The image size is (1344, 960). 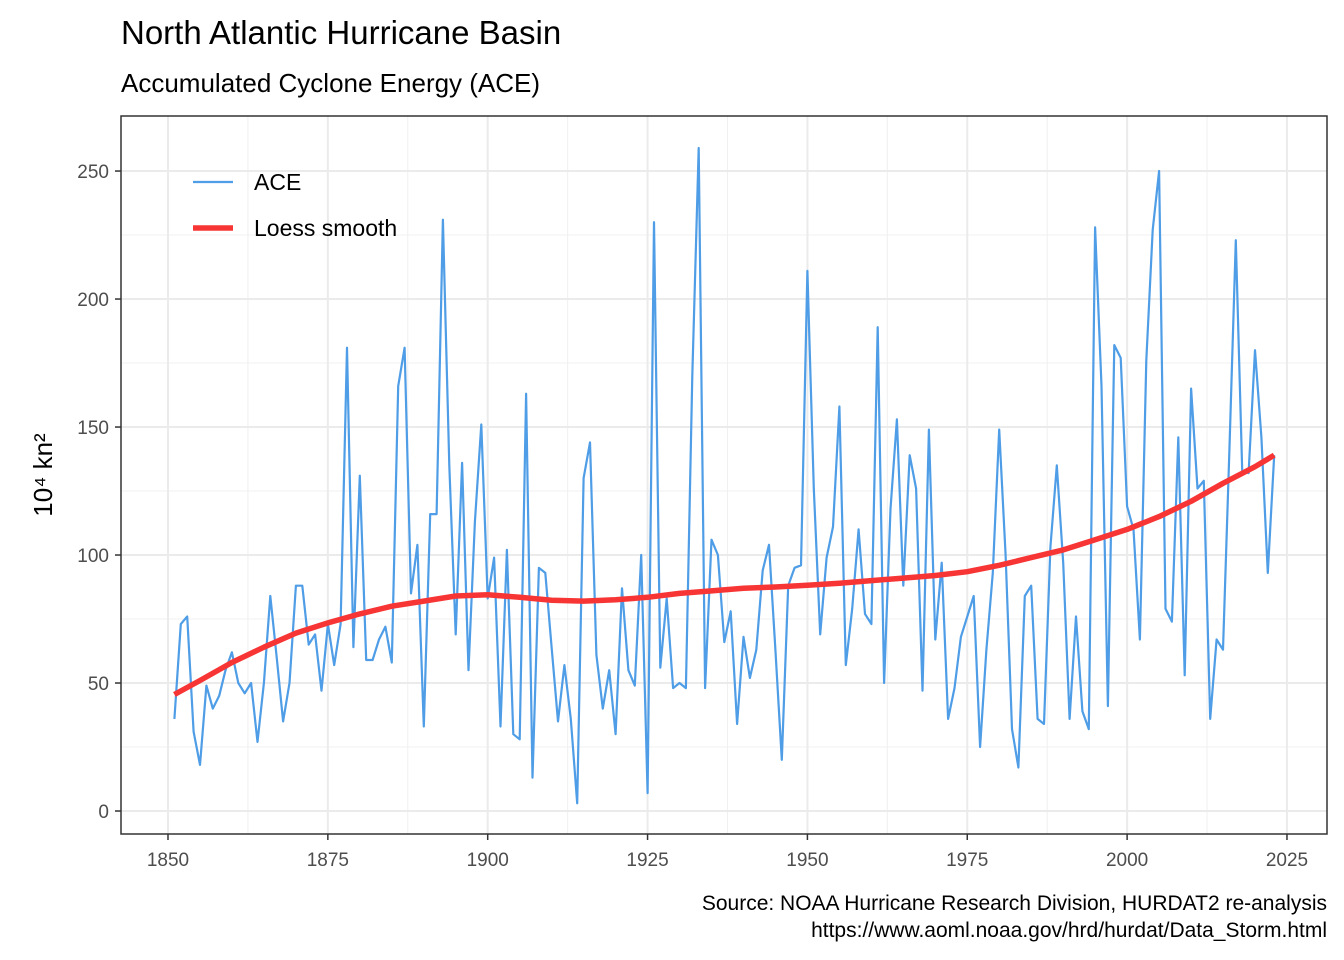 I want to click on y-tick-label: 100, so click(x=93, y=556).